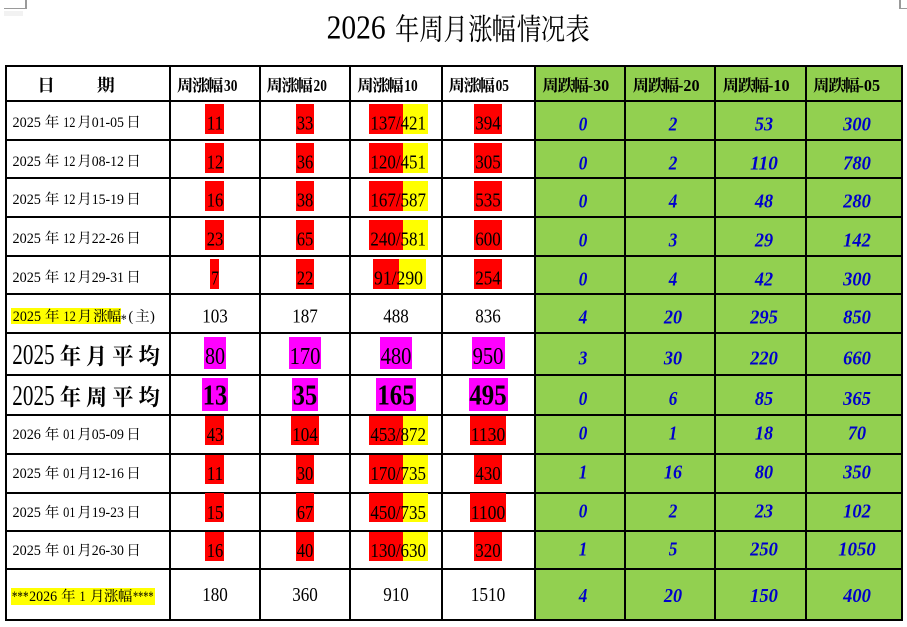 The height and width of the screenshot is (627, 907). I want to click on svg-text: 104, so click(305, 435).